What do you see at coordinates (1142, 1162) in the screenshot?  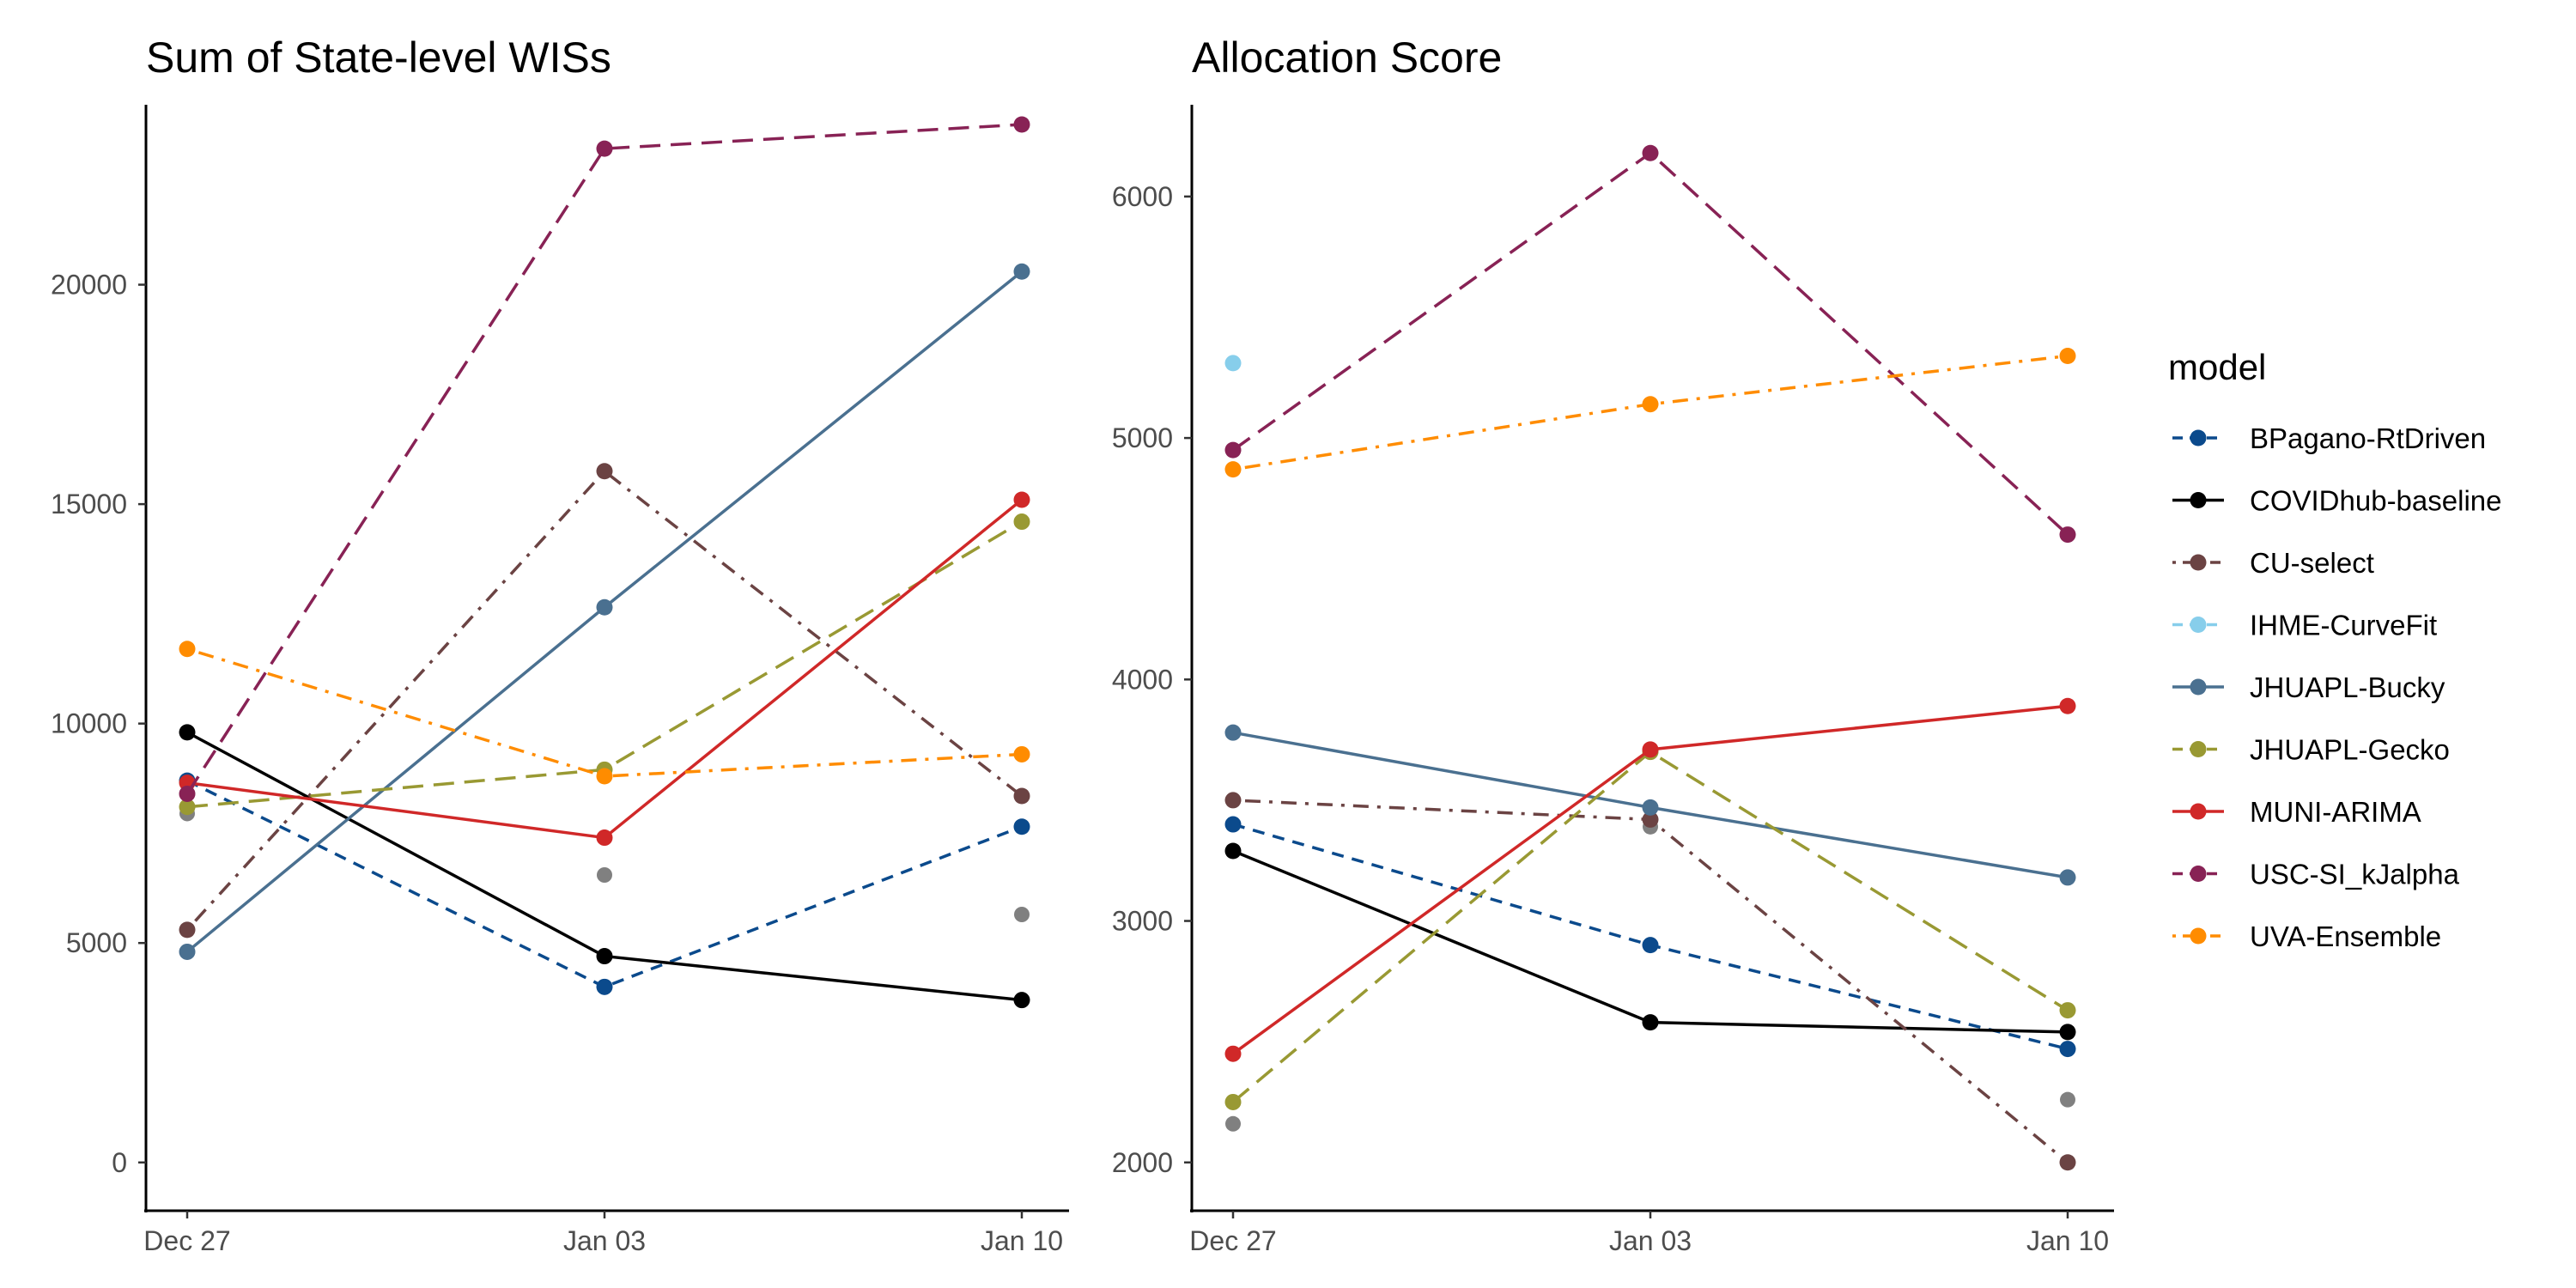 I see `y-tick-label: 2000` at bounding box center [1142, 1162].